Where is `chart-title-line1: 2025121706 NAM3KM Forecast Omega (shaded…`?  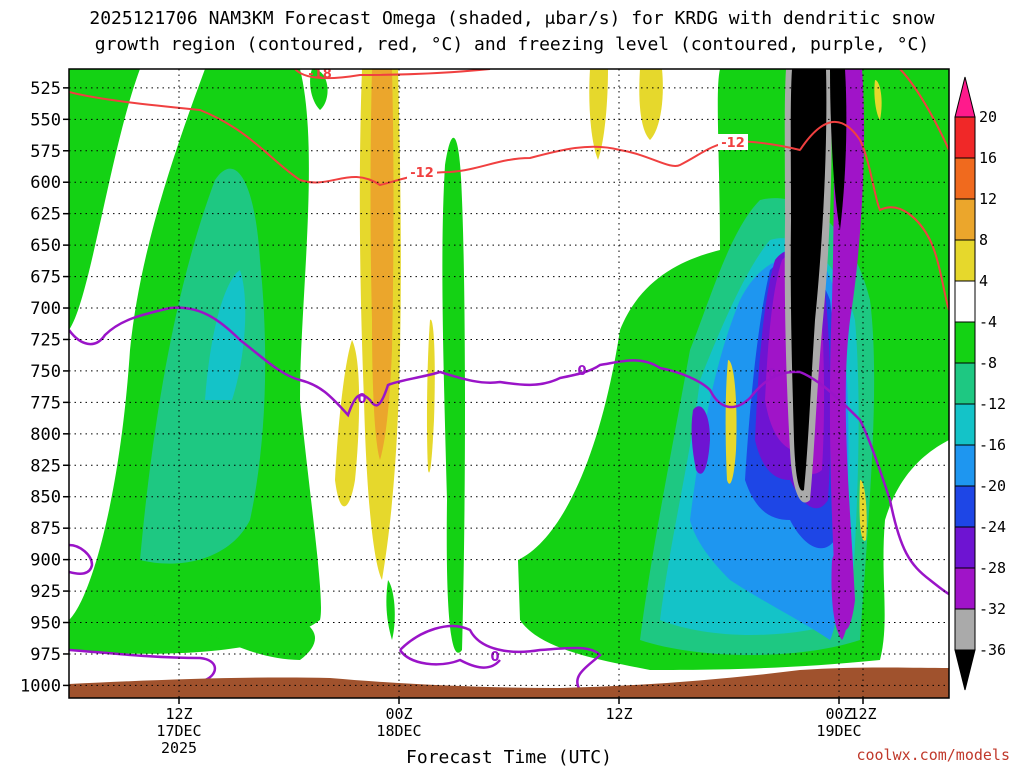 chart-title-line1: 2025121706 NAM3KM Forecast Omega (shaded… is located at coordinates (511, 18).